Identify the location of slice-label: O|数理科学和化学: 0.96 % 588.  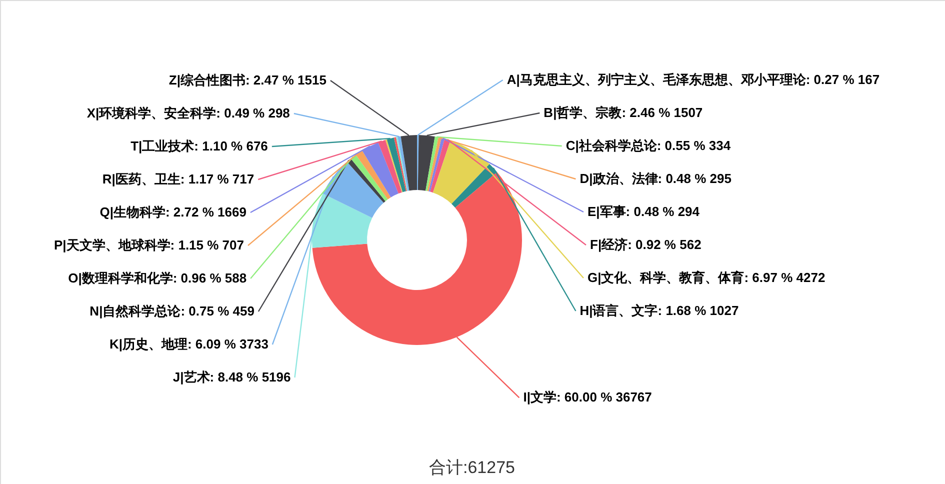
(157, 278).